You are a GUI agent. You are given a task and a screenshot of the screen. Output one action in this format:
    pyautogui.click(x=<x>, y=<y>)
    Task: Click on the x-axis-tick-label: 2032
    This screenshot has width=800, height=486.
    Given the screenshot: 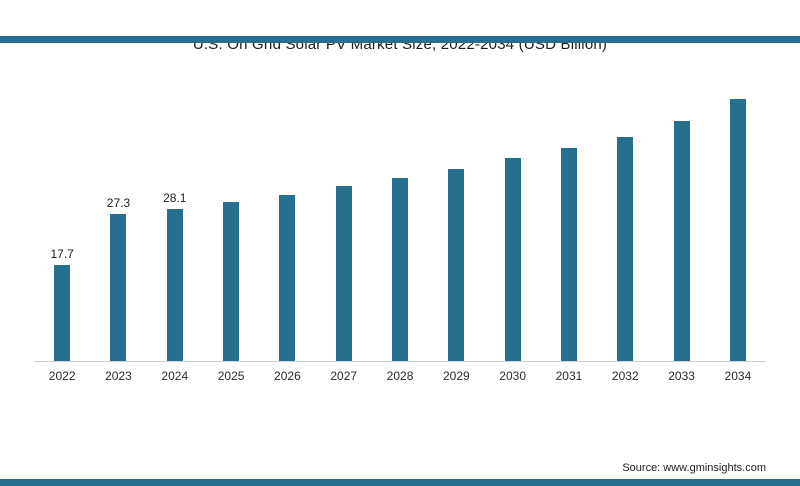 What is the action you would take?
    pyautogui.click(x=625, y=376)
    